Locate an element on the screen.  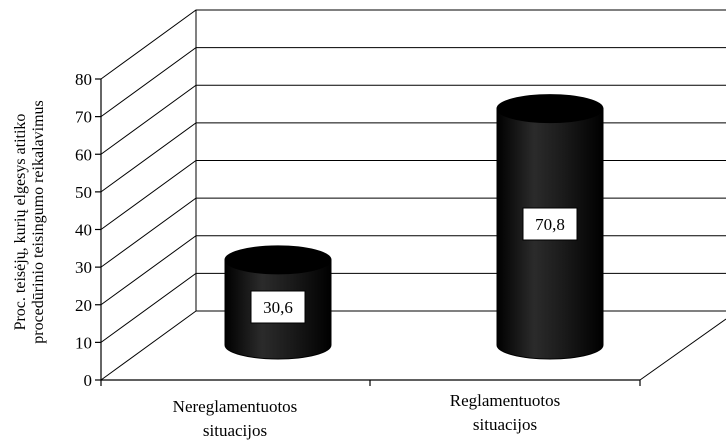
y-tick-label-70: 70 is located at coordinates (83, 117).